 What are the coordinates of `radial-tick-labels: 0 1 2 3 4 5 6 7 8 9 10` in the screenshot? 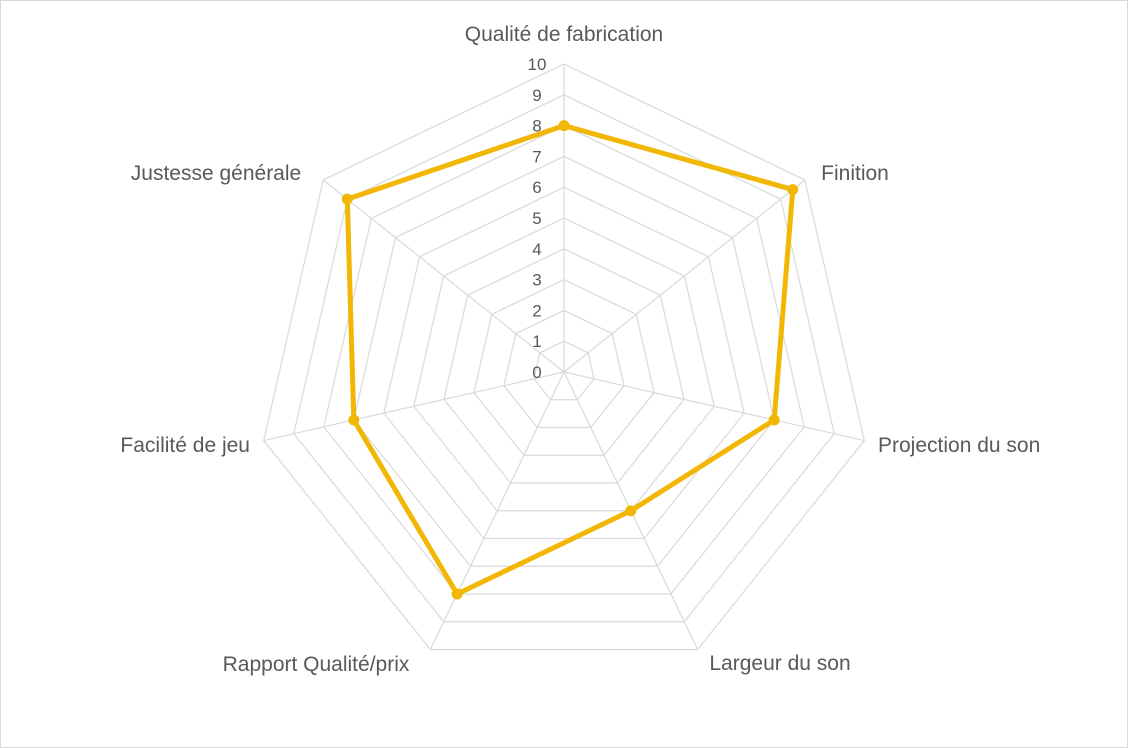 It's located at (537, 218).